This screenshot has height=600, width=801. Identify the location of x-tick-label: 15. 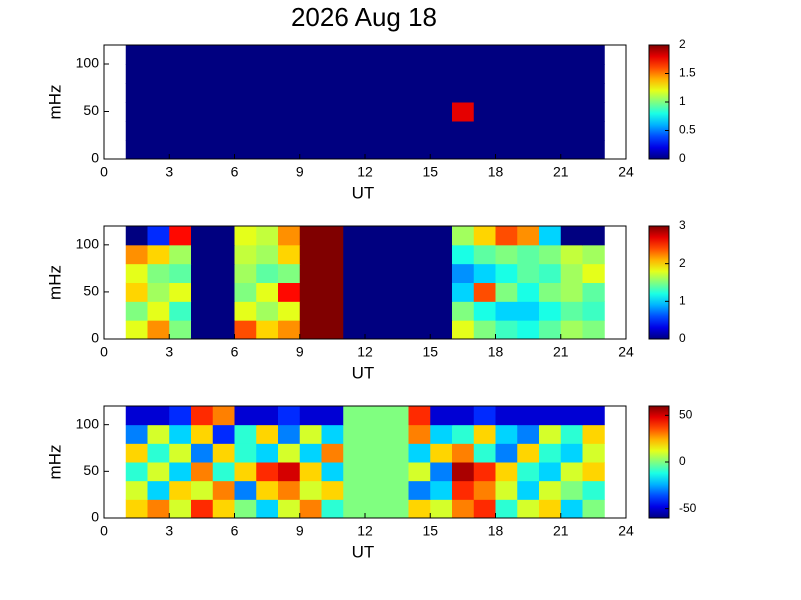
(430, 352).